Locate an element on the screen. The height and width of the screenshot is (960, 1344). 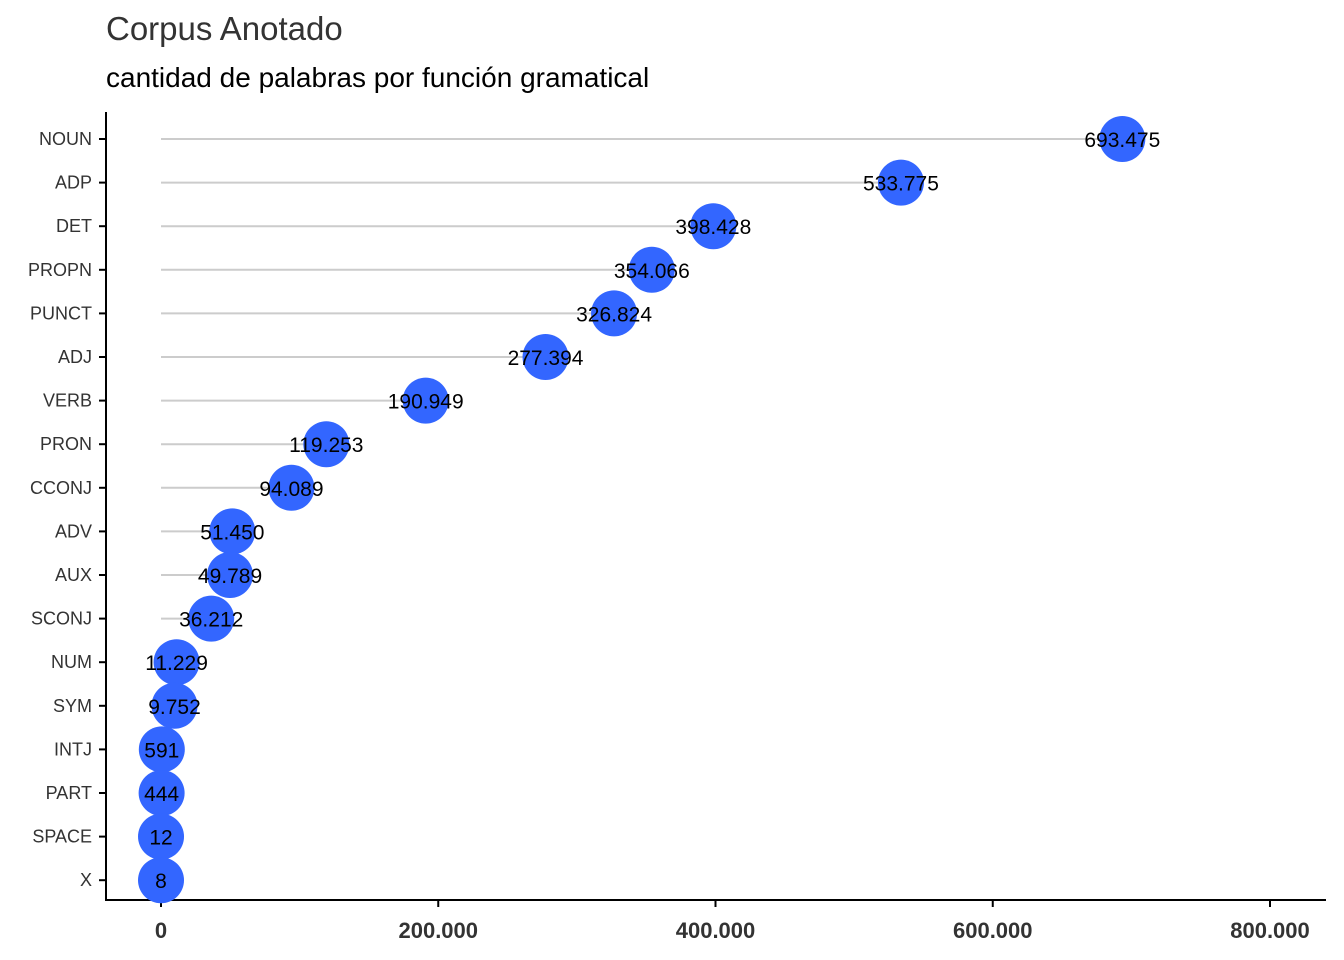
x-tick-label: 600.000 is located at coordinates (993, 930).